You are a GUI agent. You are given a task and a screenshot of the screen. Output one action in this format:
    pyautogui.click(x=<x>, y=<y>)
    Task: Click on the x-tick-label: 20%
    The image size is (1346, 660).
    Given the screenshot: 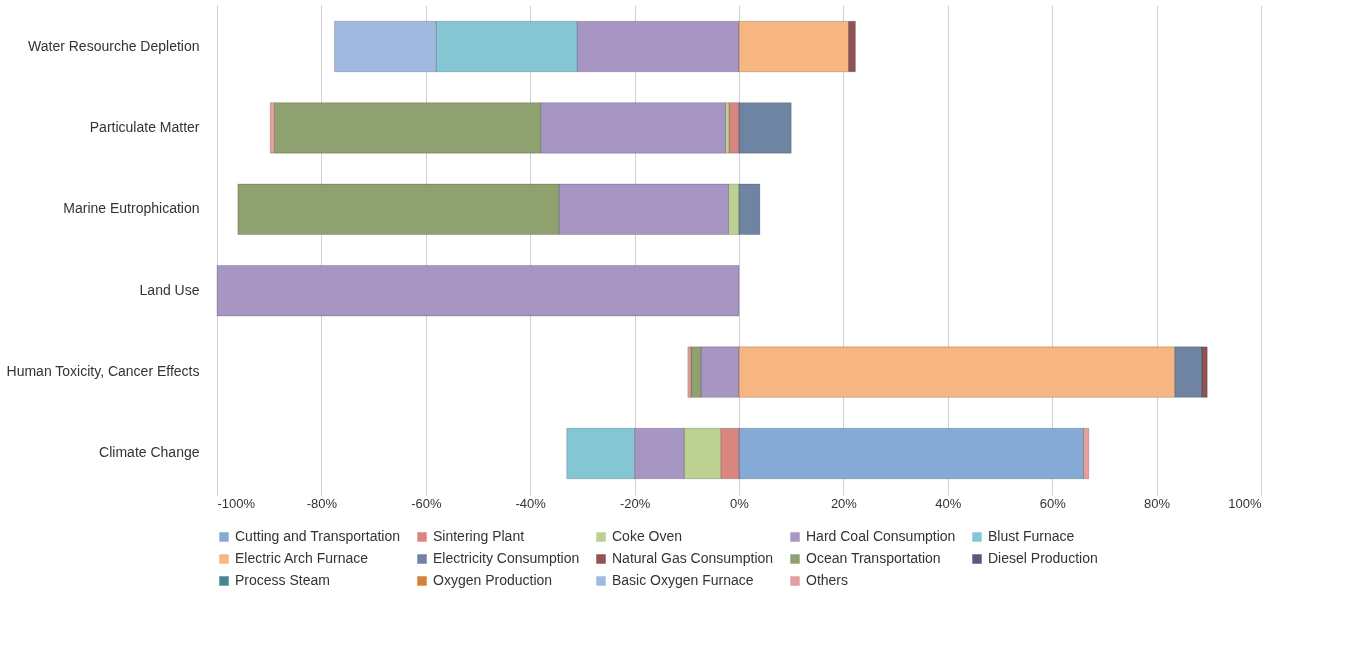 What is the action you would take?
    pyautogui.click(x=844, y=503)
    